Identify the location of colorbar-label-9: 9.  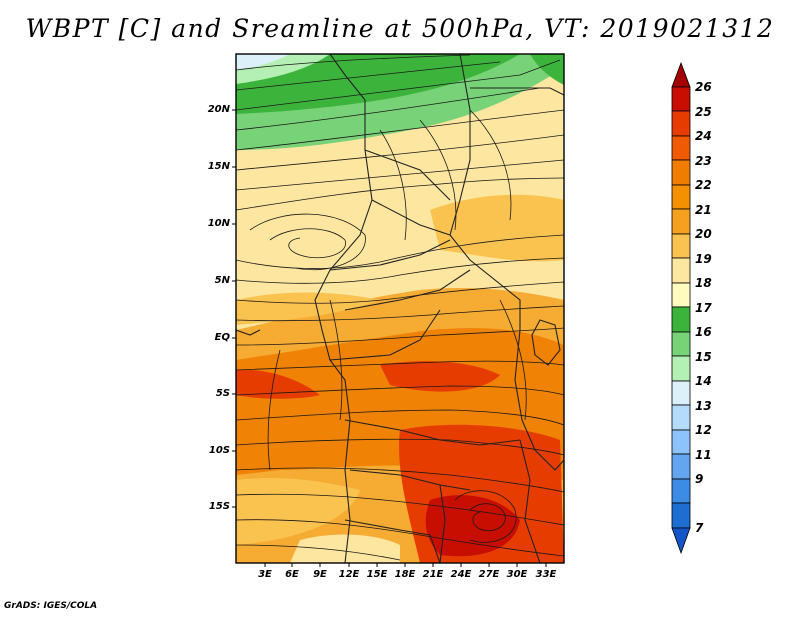
(699, 479).